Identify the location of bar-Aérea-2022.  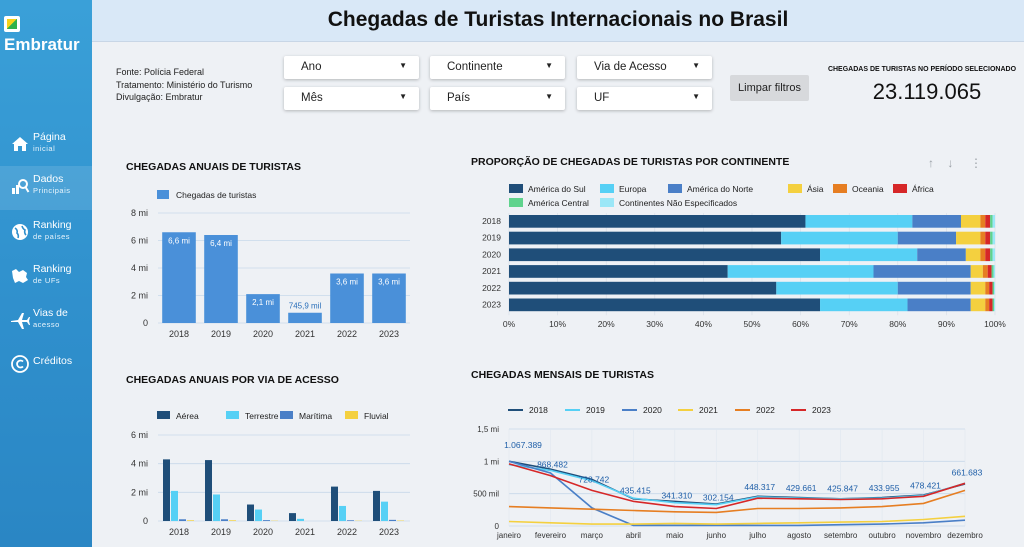
(334, 503).